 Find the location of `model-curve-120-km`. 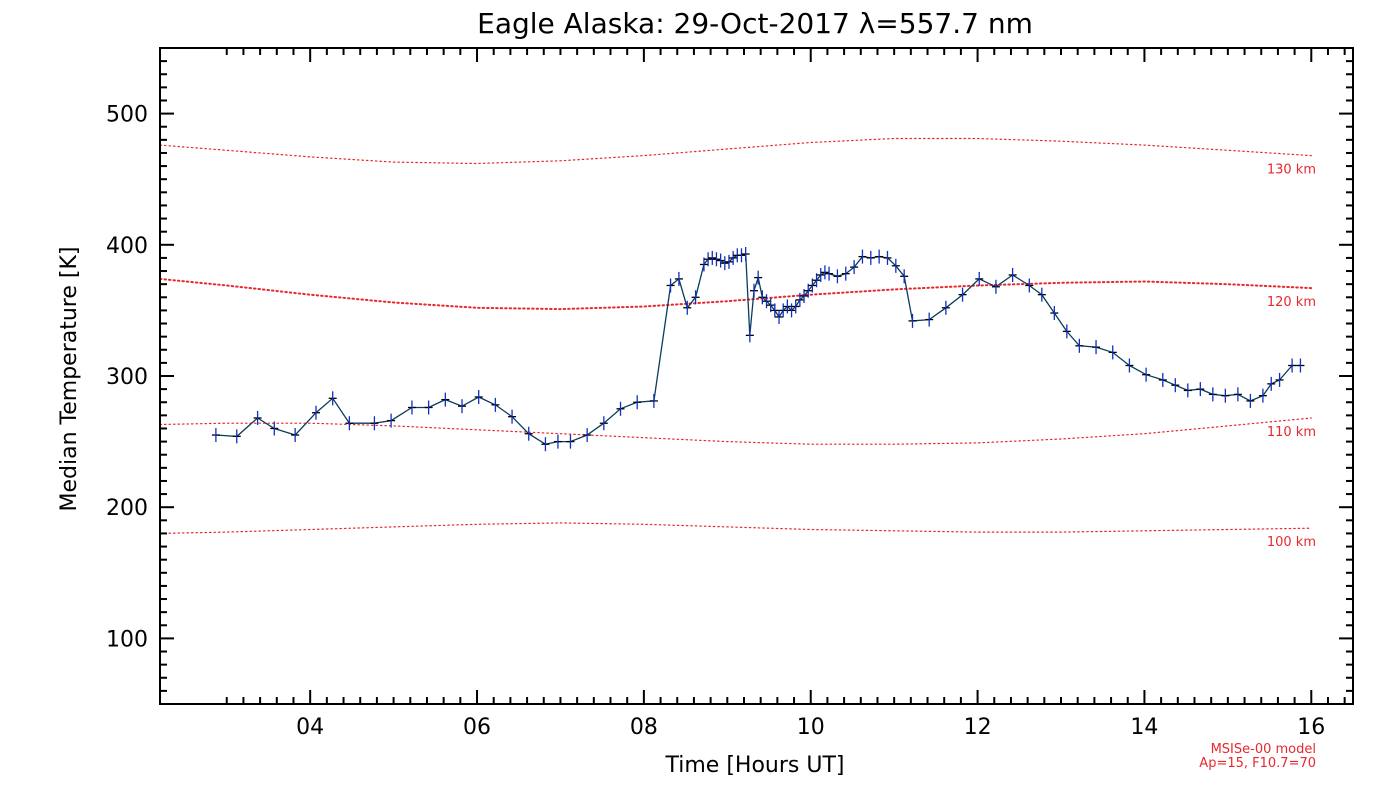

model-curve-120-km is located at coordinates (736, 294).